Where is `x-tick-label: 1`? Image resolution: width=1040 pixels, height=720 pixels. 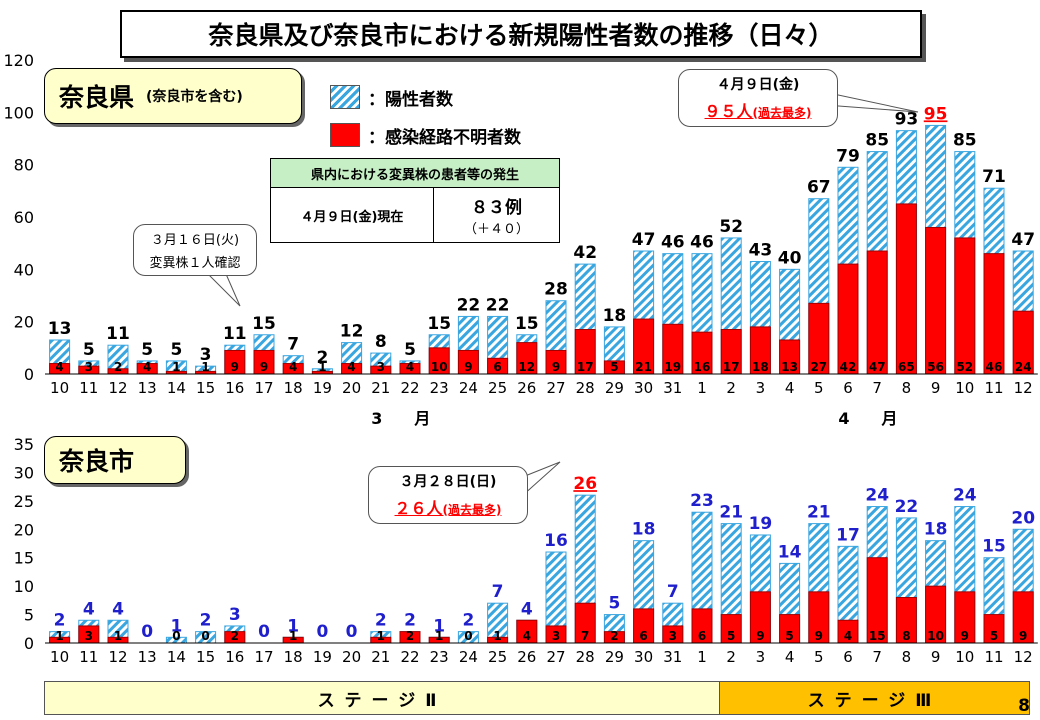 x-tick-label: 1 is located at coordinates (702, 388).